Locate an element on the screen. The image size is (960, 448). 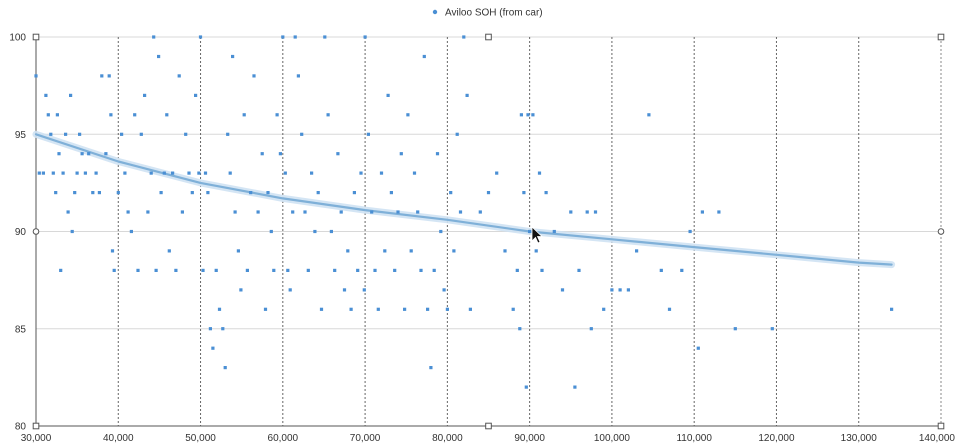
y-tick-label: 95 is located at coordinates (21, 135).